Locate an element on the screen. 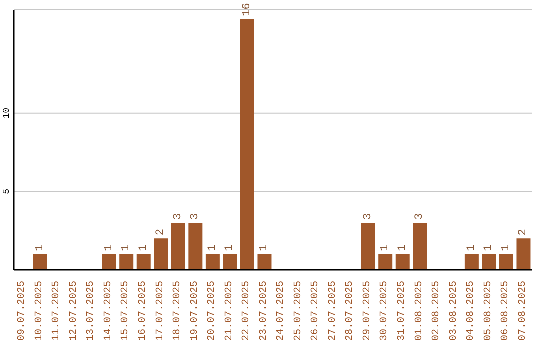 The width and height of the screenshot is (540, 340). y-tick-label: 5 is located at coordinates (7, 191).